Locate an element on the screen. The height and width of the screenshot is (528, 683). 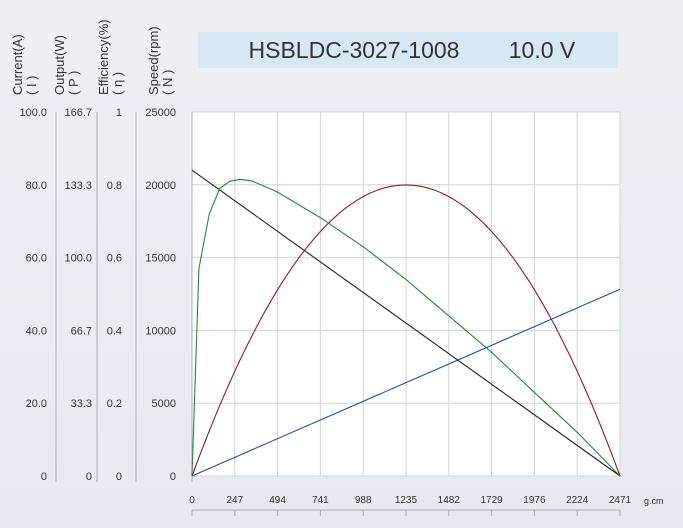
y-tick-label-output: 133.3 is located at coordinates (78, 186).